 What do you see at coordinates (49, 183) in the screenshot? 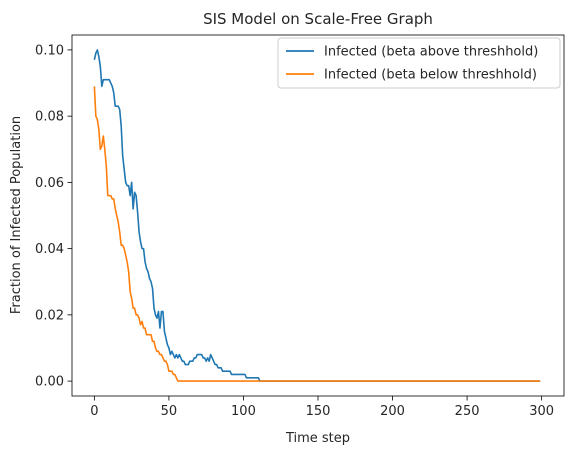
I see `y-tick-label: 0.06` at bounding box center [49, 183].